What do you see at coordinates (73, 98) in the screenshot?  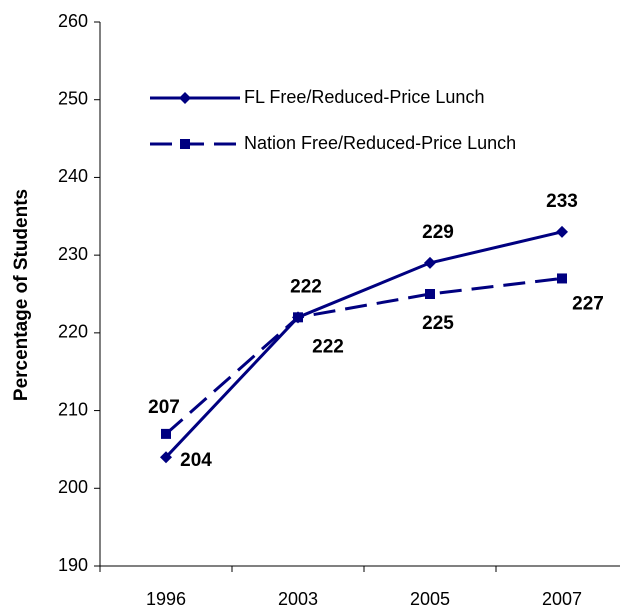 I see `y-tick-label: 250` at bounding box center [73, 98].